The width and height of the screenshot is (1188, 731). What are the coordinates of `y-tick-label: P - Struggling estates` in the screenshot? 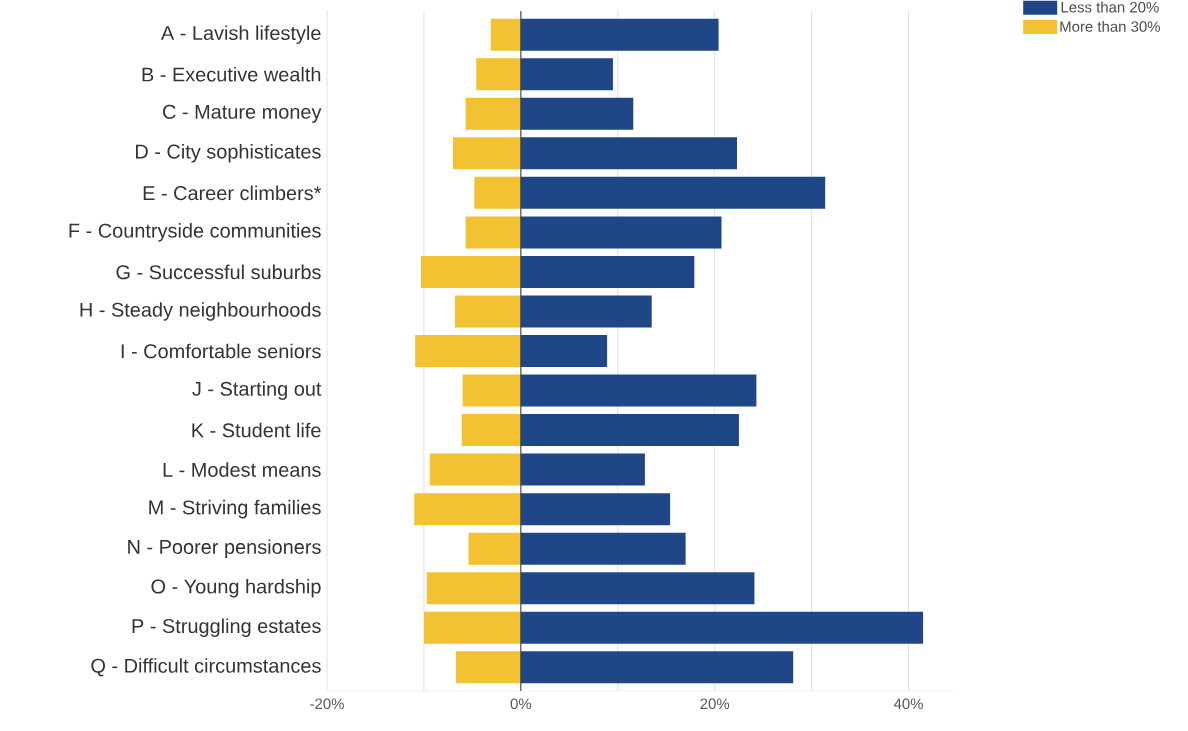 It's located at (226, 628).